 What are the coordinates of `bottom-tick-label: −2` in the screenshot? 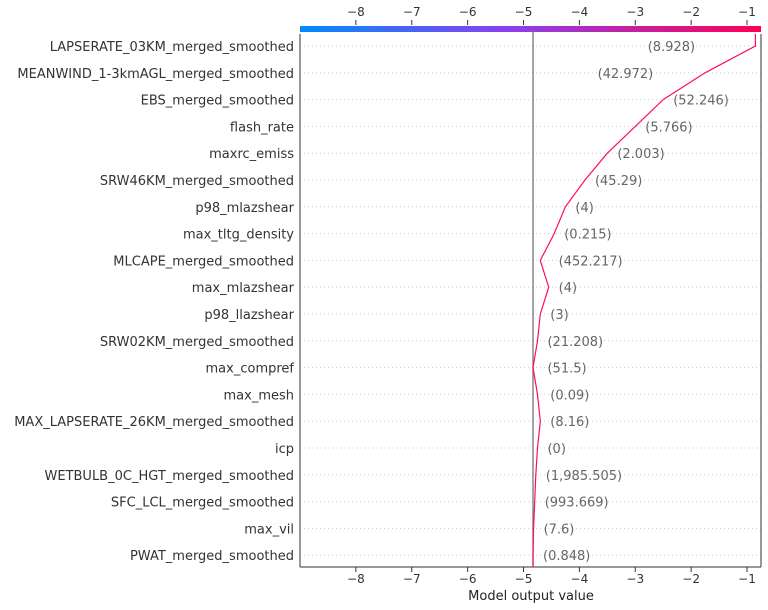 It's located at (691, 579).